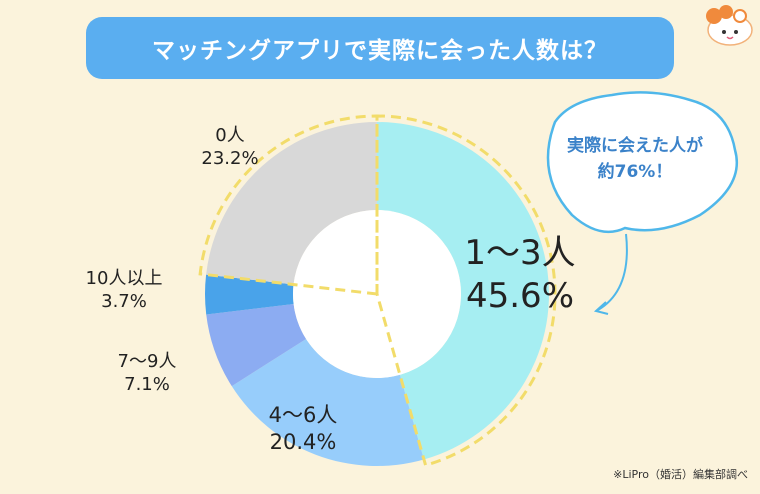 The image size is (760, 494). What do you see at coordinates (680, 474) in the screenshot?
I see `source-note: ※LiPro（婚活）編集部調べ` at bounding box center [680, 474].